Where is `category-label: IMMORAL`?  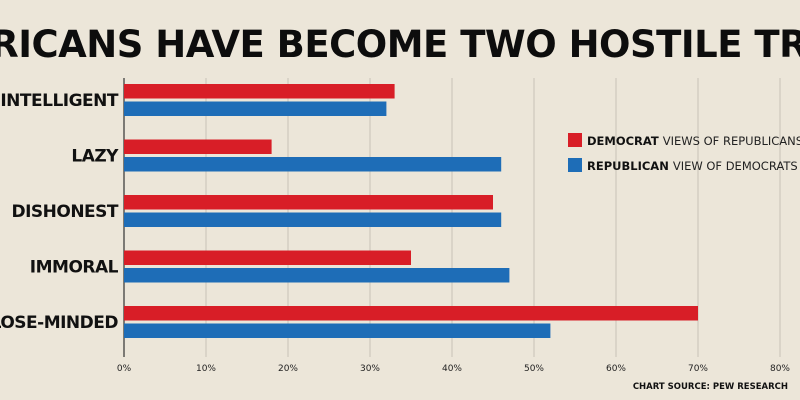 category-label: IMMORAL is located at coordinates (74, 268).